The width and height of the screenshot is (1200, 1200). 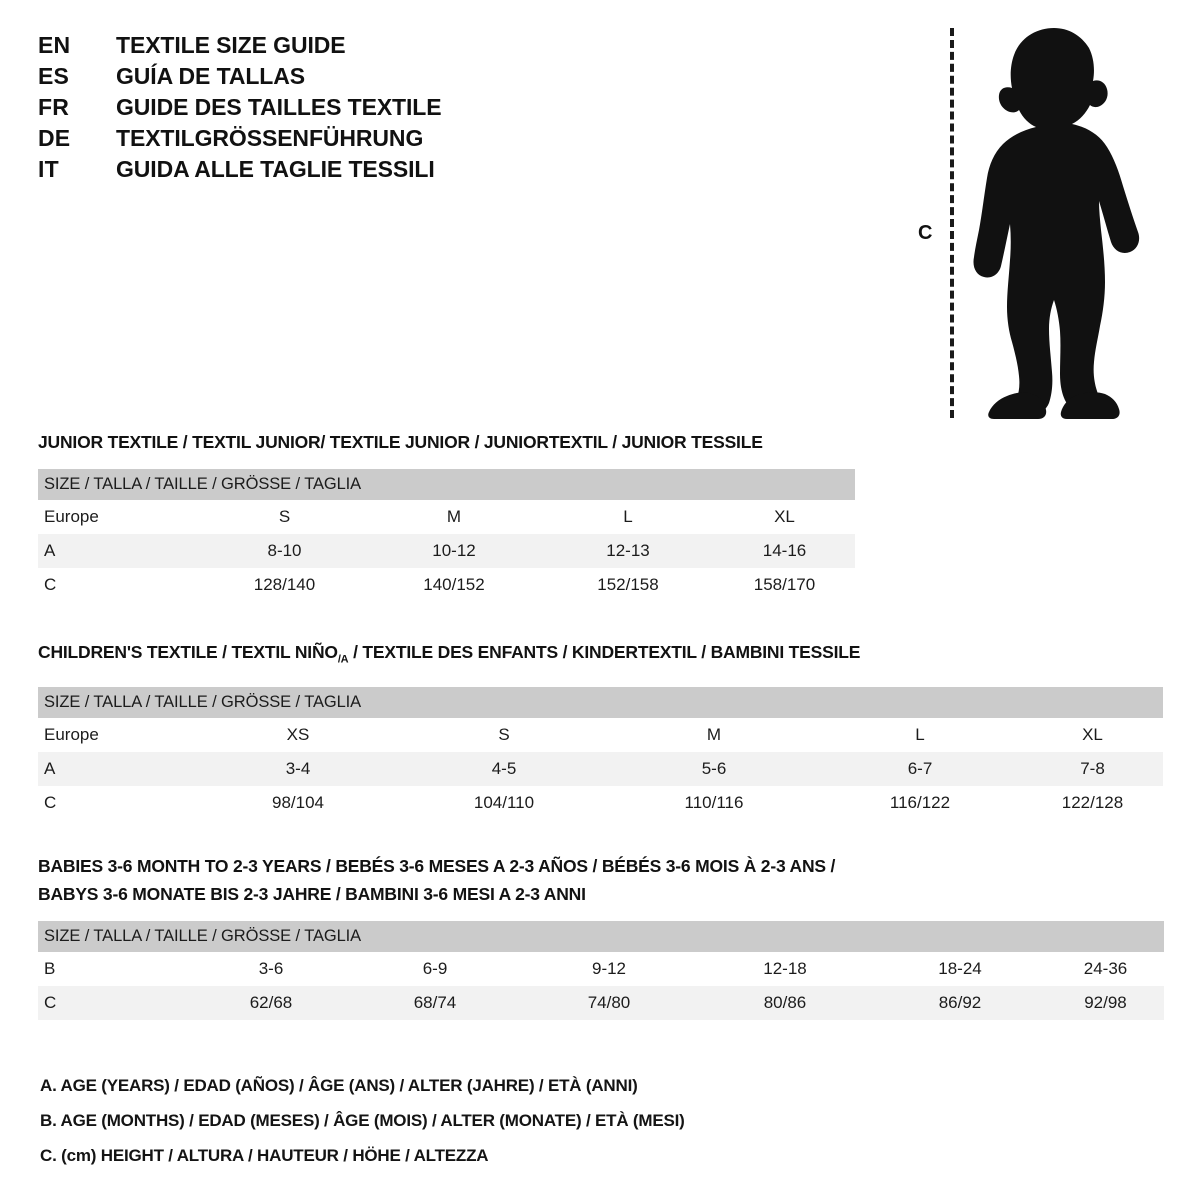 I want to click on children-band-label: SIZE / TALLA / TAILLE / GRÖSSE / TAGLIA, so click(x=600, y=702).